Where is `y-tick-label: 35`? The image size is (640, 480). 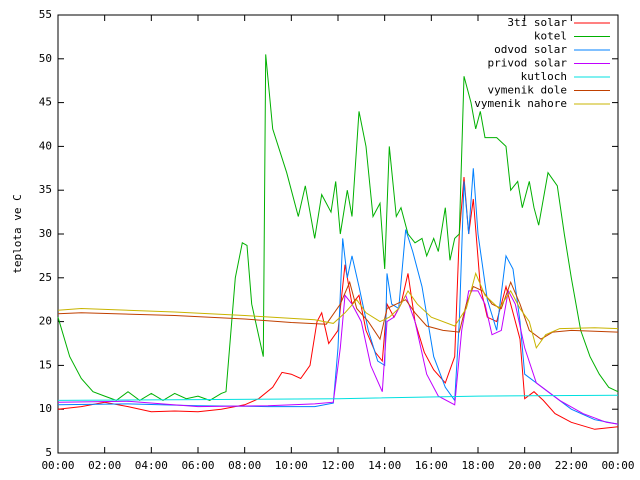 y-tick-label: 35 is located at coordinates (45, 189).